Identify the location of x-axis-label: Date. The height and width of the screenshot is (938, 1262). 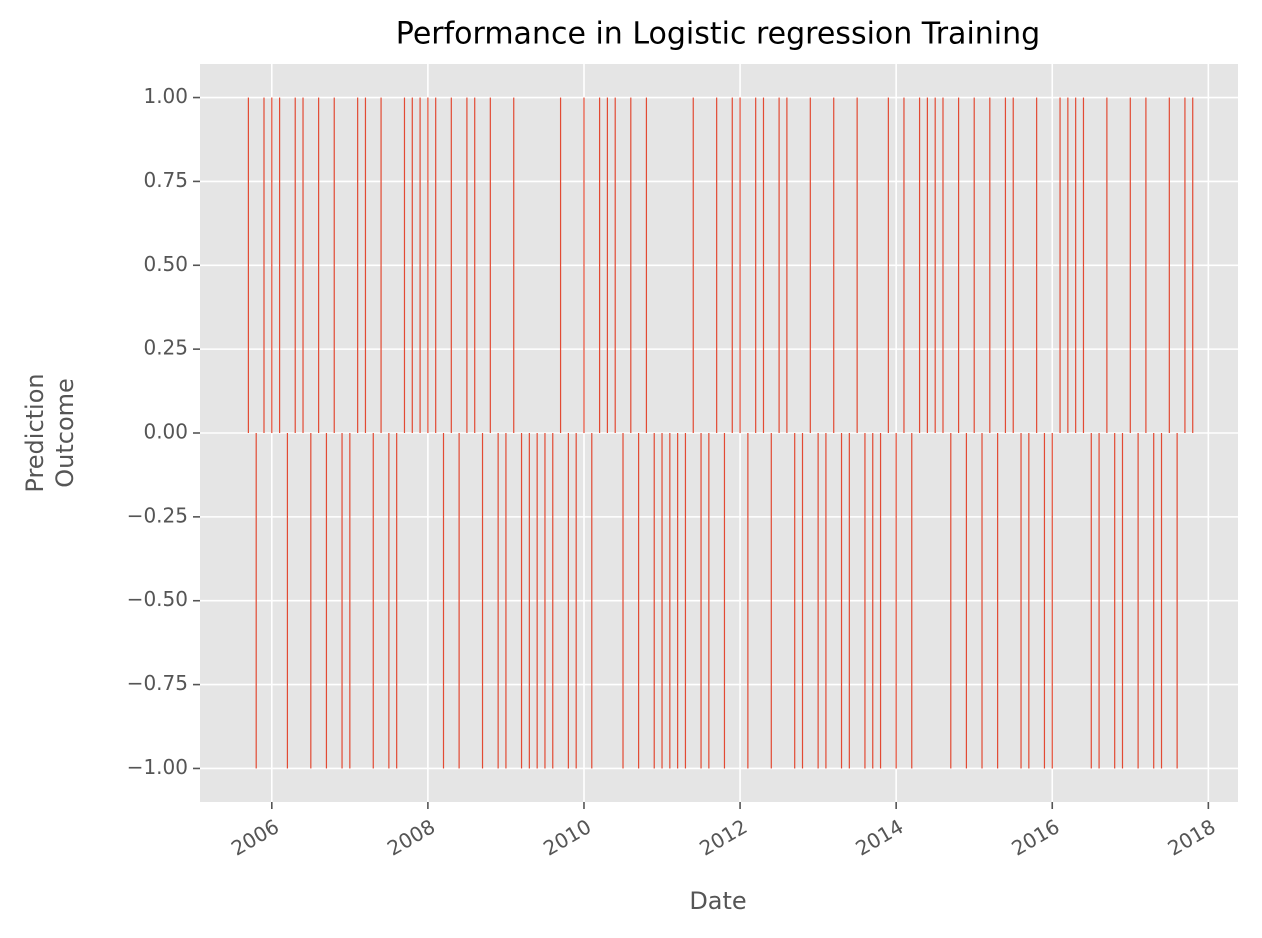
(717, 901).